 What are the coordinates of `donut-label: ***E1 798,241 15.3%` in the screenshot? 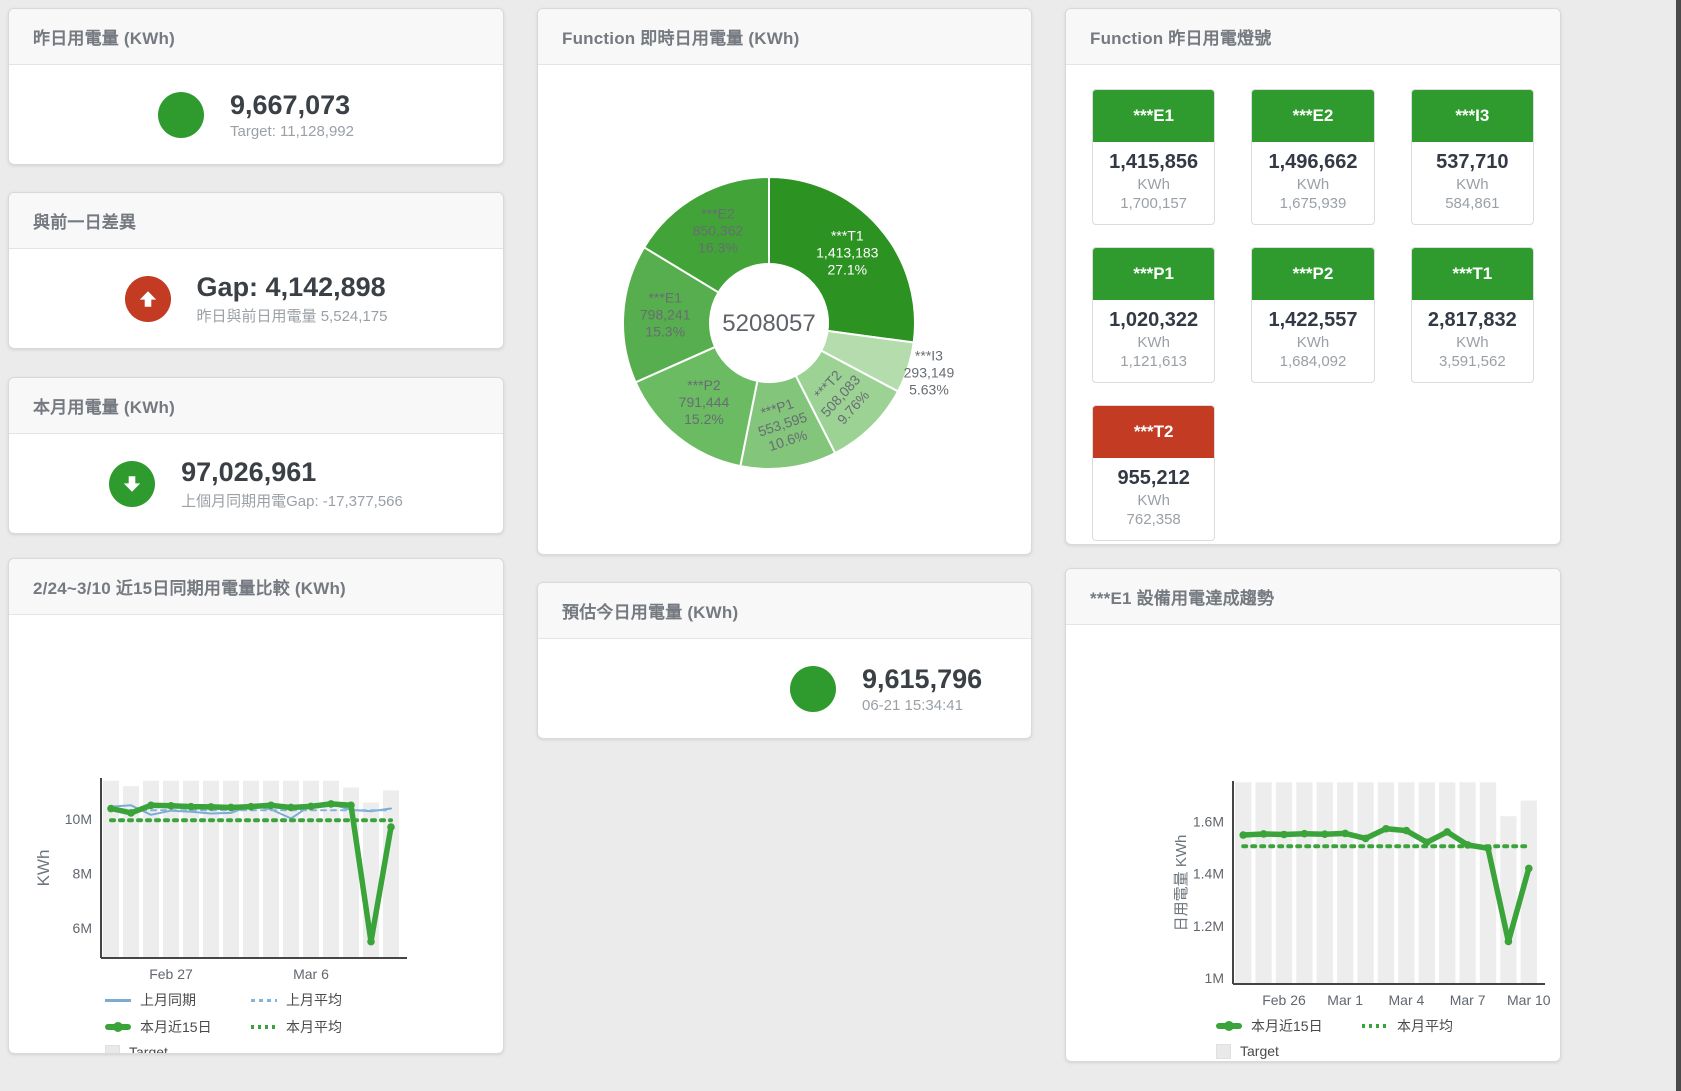 It's located at (665, 314).